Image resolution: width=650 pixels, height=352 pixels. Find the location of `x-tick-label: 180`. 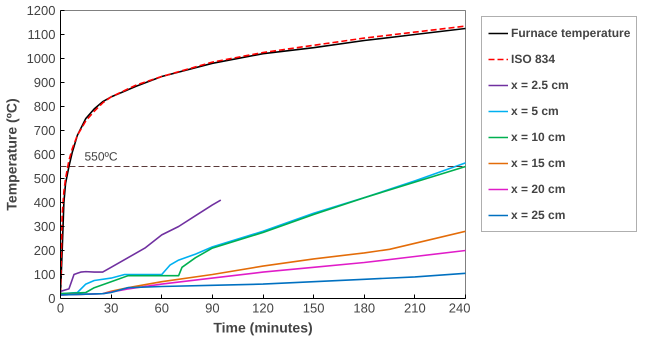

x-tick-label: 180 is located at coordinates (364, 308).